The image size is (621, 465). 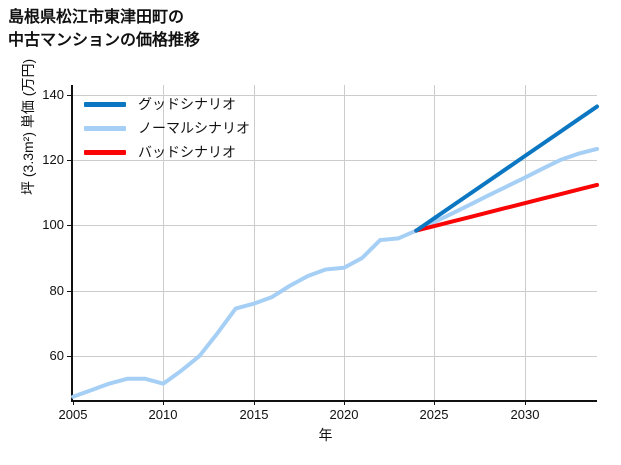 I want to click on chart-title-line-2: 中古マンションの価格推移, so click(x=104, y=41).